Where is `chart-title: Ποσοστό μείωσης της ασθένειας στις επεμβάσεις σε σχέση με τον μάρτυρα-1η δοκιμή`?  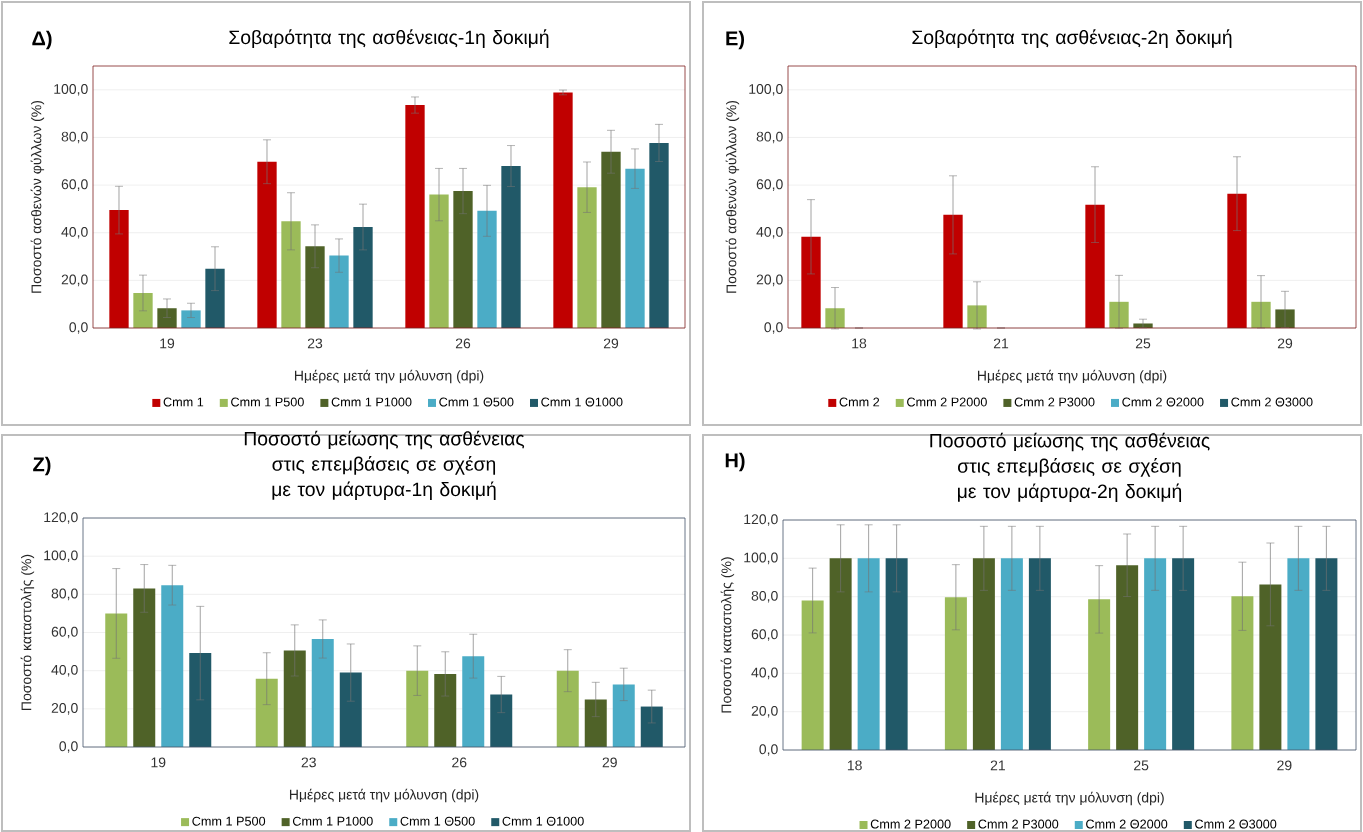 chart-title: Ποσοστό μείωσης της ασθένειας στις επεμβάσεις σε σχέση με τον μάρτυρα-1η δοκιμή is located at coordinates (384, 465).